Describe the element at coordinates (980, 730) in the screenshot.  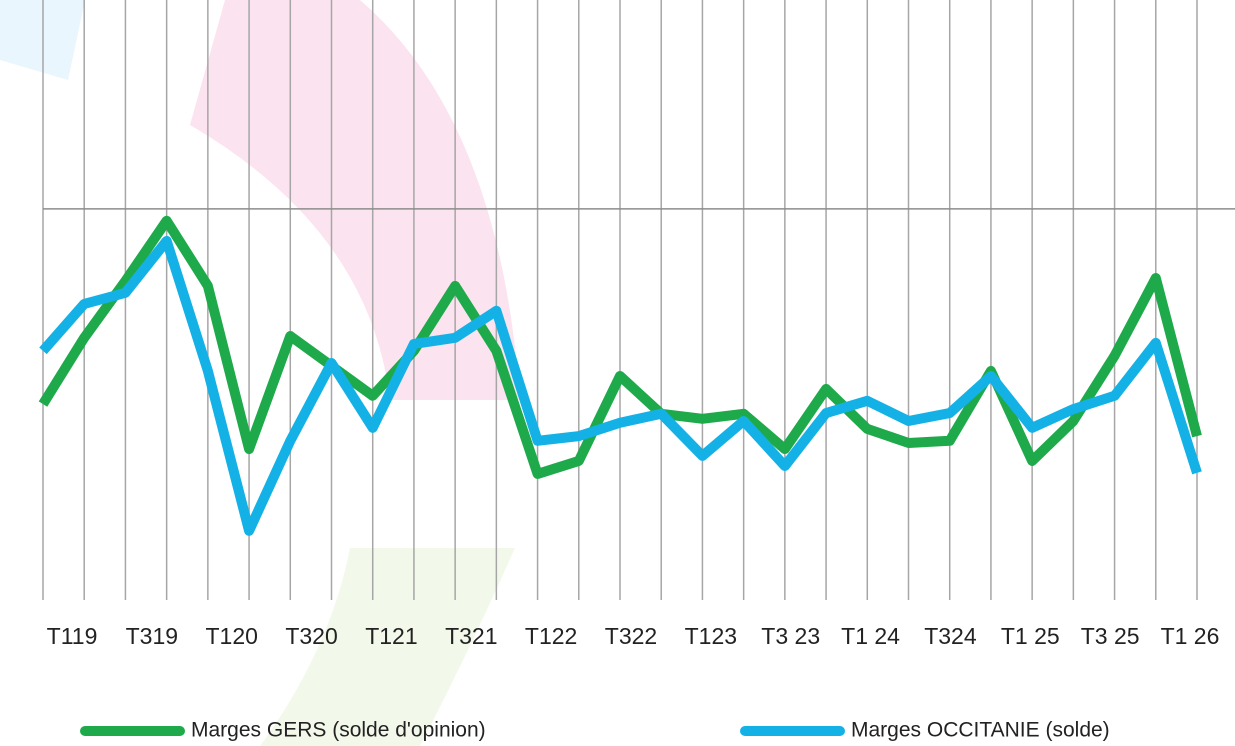
I see `legend-label: Marges OCCITANIE (solde)` at that location.